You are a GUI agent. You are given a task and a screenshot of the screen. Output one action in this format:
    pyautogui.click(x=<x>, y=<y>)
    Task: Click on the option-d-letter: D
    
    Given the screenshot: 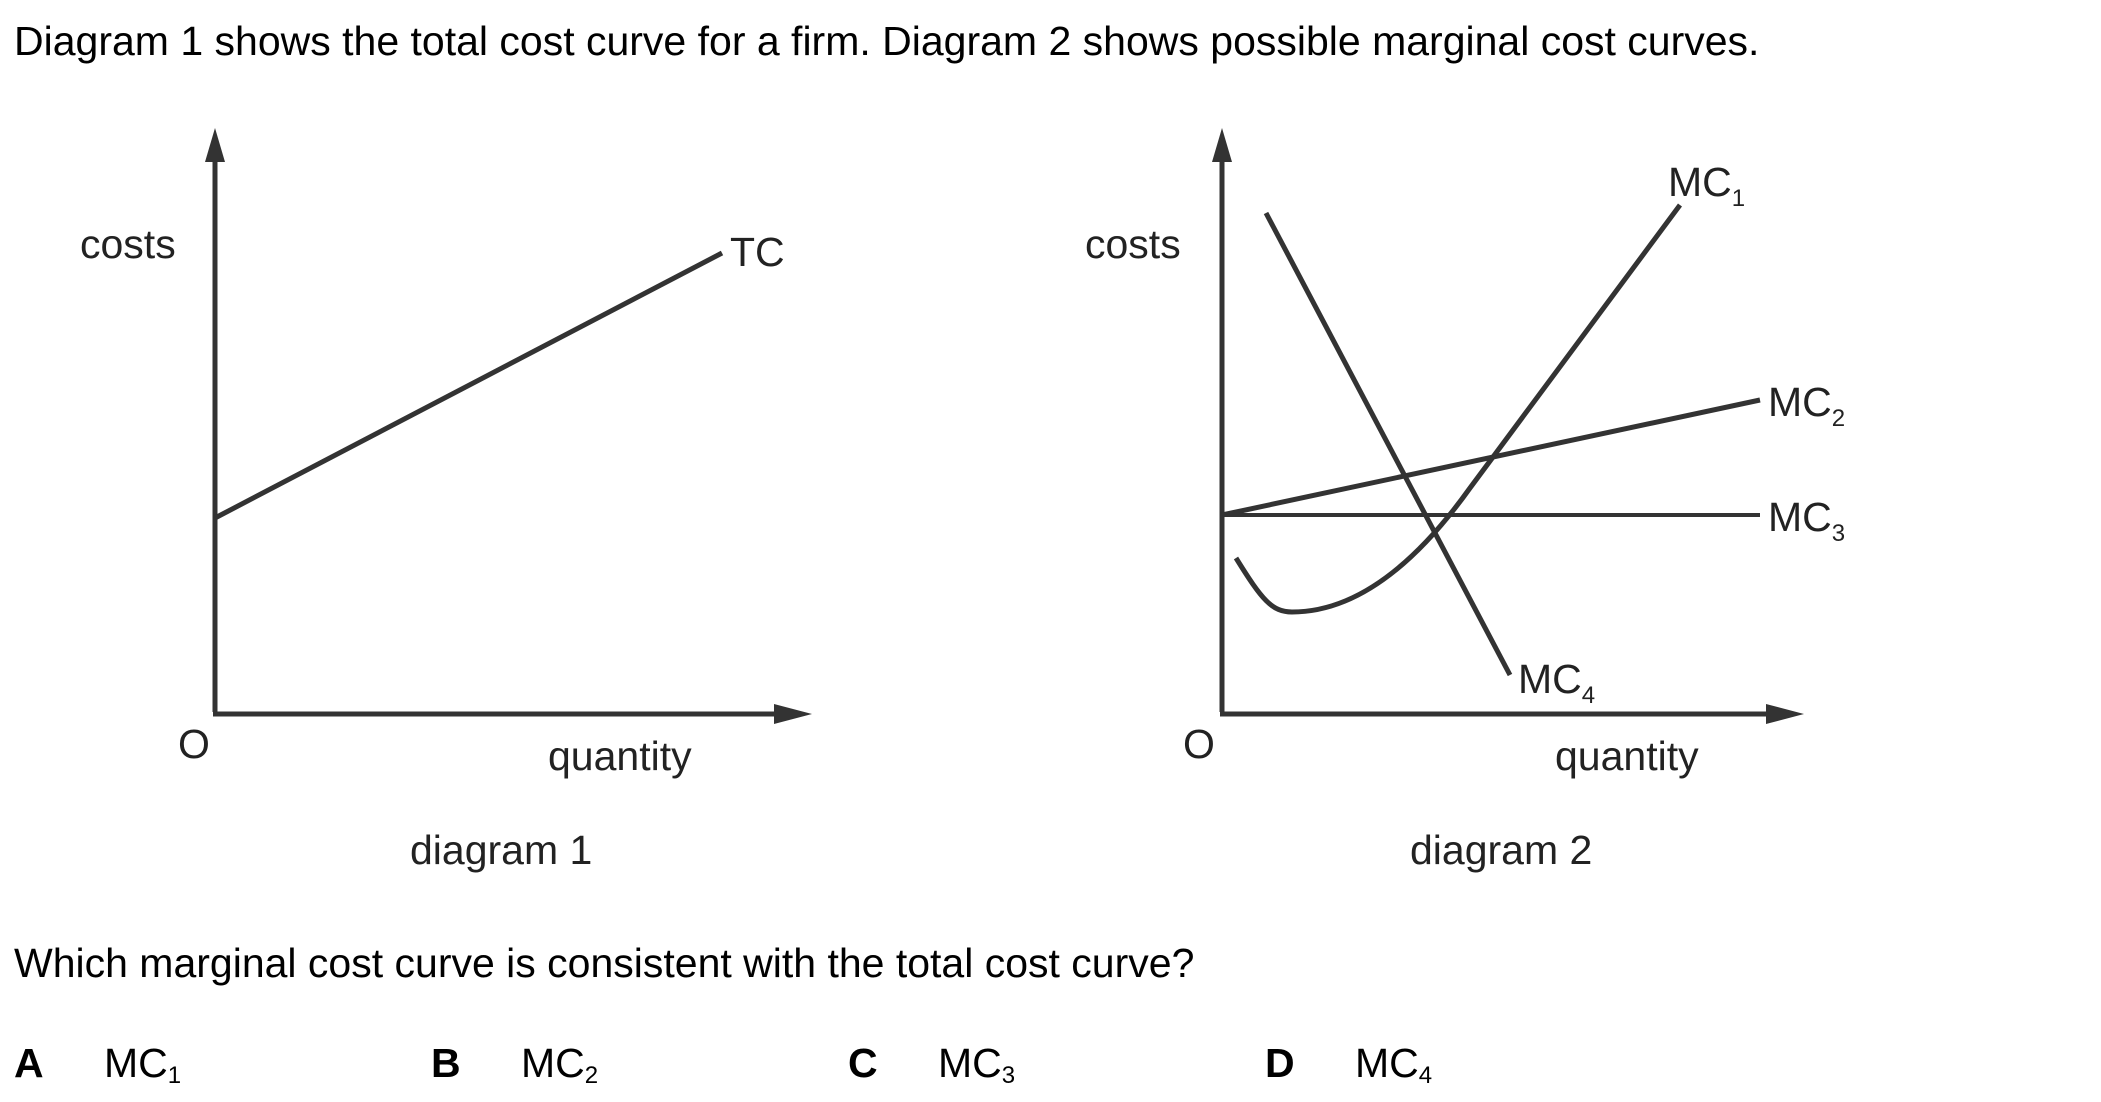 What is the action you would take?
    pyautogui.click(x=1280, y=1063)
    